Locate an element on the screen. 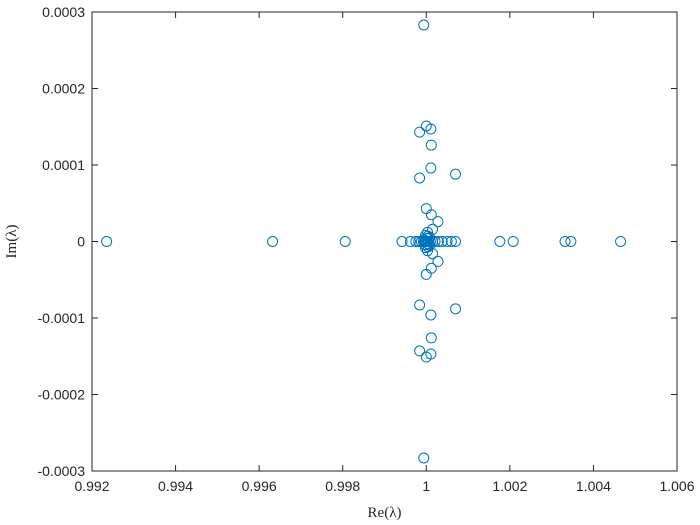 The width and height of the screenshot is (700, 525). x-tick-label: 1 is located at coordinates (426, 486).